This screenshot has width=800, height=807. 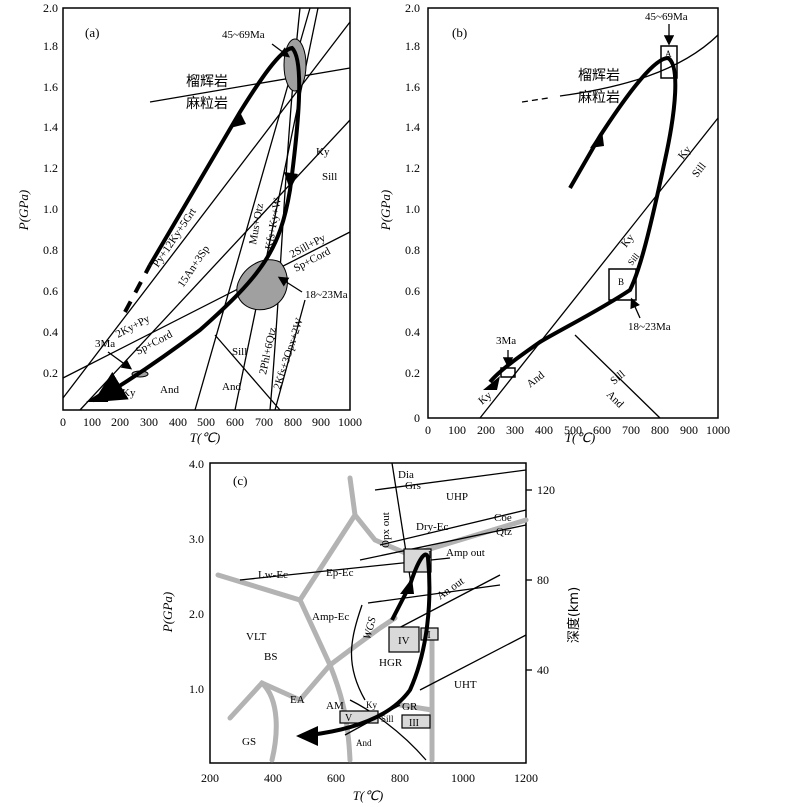 What do you see at coordinates (364, 649) in the screenshot?
I see `panel-c-pt-path` at bounding box center [364, 649].